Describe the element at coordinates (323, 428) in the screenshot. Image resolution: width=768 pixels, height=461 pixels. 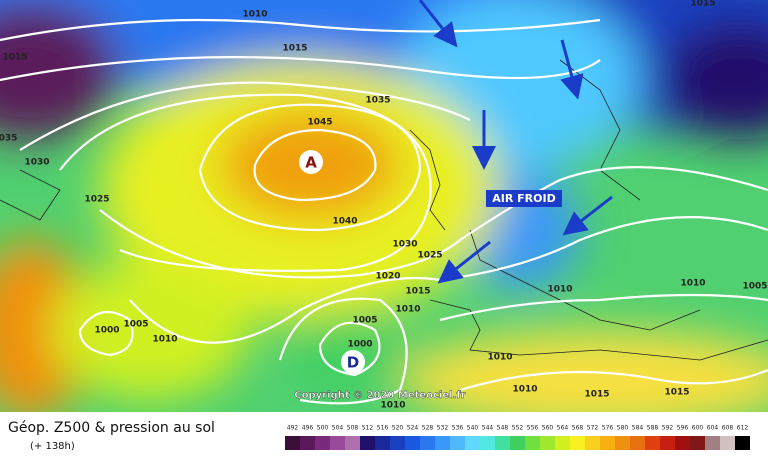
I see `scale-label: 500` at that location.